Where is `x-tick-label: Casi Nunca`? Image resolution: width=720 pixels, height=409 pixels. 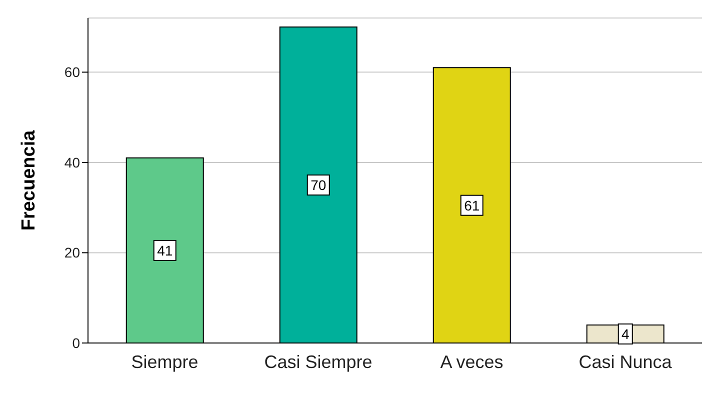 x-tick-label: Casi Nunca is located at coordinates (625, 362).